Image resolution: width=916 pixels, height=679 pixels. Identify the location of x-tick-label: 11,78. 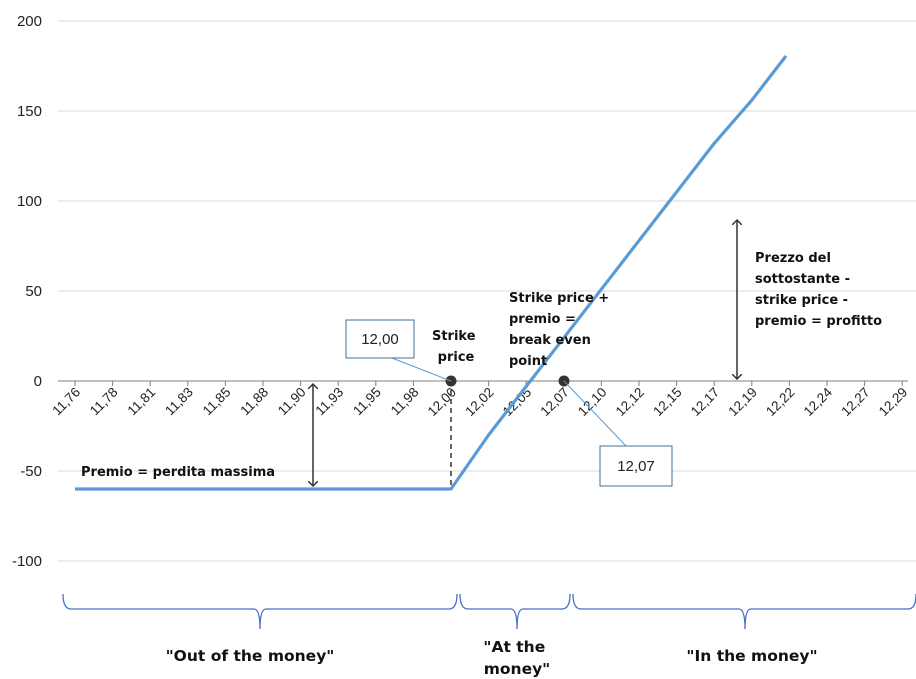
(104, 402).